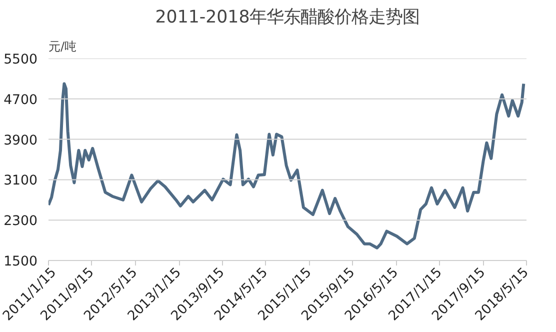 The image size is (556, 332). I want to click on y-axis-title: 元/吨, so click(62, 47).